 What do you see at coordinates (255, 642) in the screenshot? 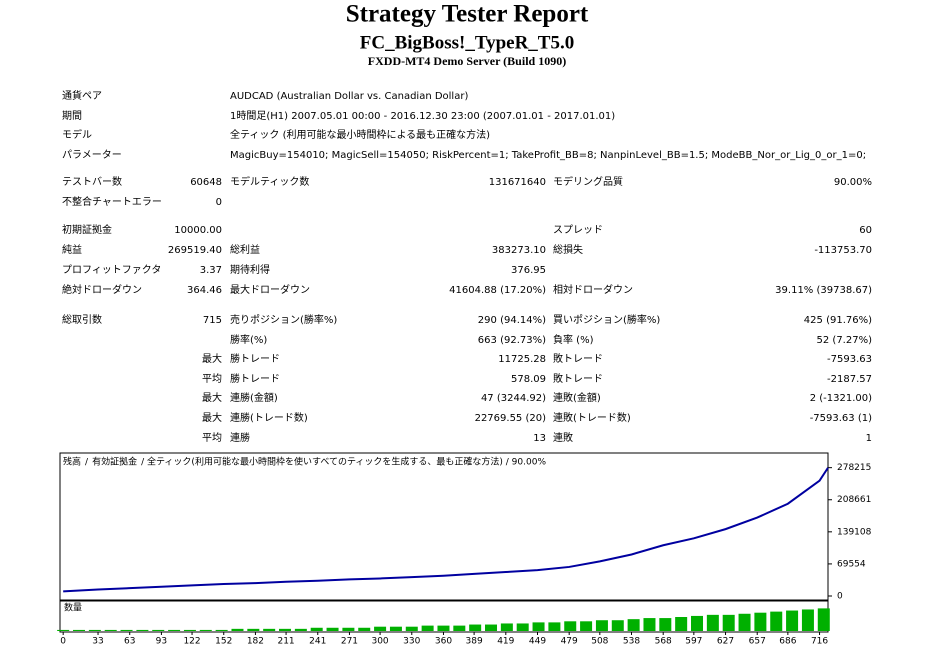
I see `x-tick-label: 182` at bounding box center [255, 642].